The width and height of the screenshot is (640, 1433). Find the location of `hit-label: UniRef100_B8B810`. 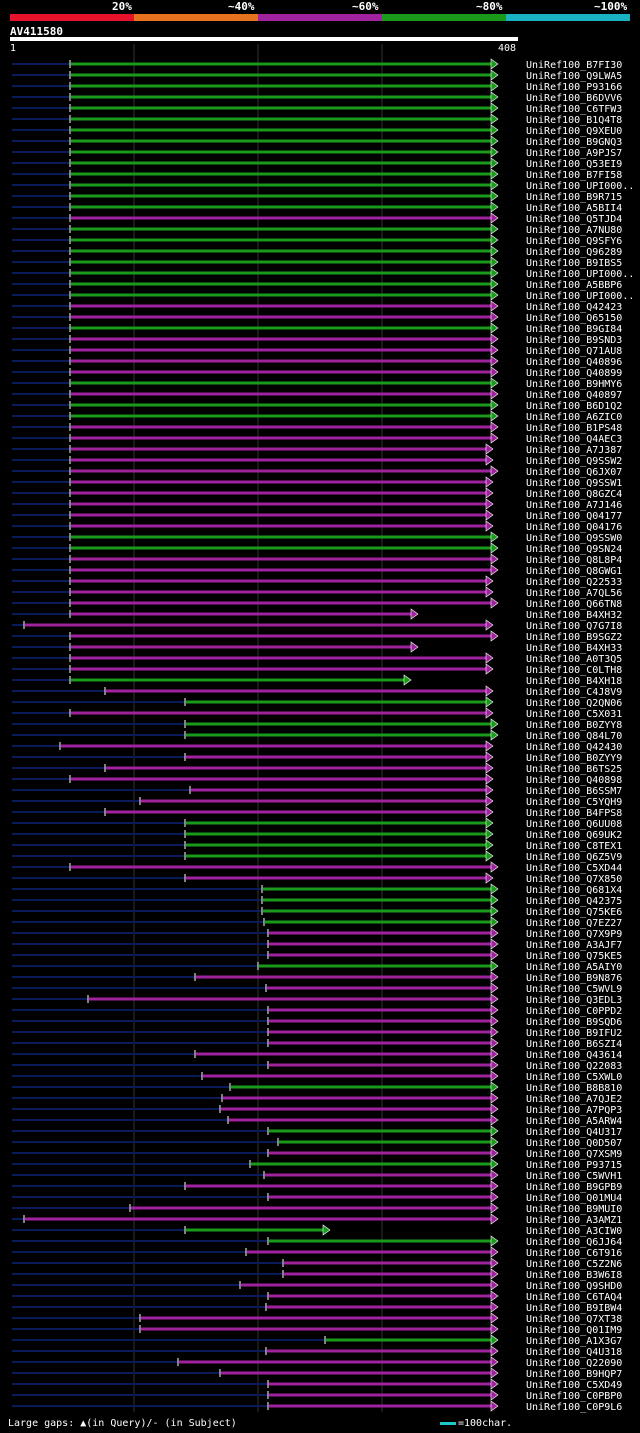

hit-label: UniRef100_B8B810 is located at coordinates (574, 1088).